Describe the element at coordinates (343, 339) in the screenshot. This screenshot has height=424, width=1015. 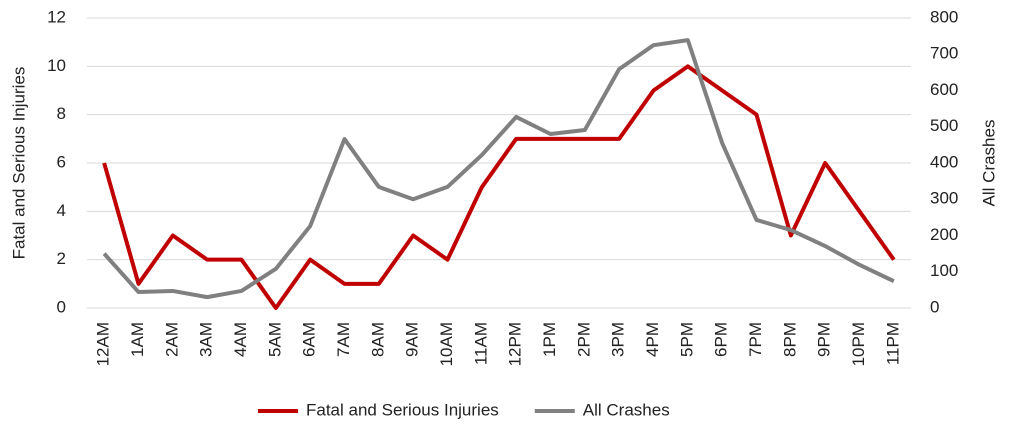
I see `x-tick-label: 7AM` at that location.